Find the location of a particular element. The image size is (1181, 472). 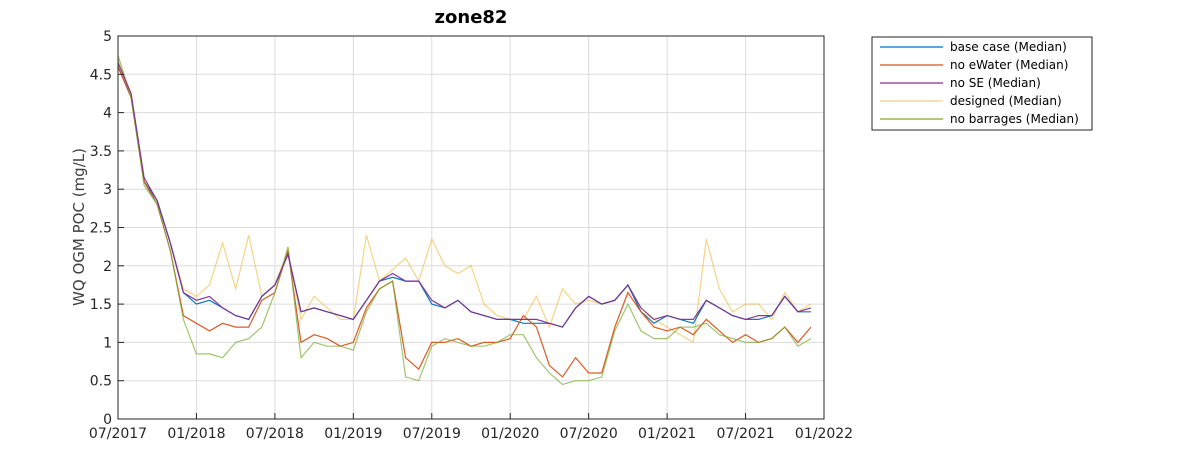

legend-label: no SE (Median) is located at coordinates (995, 83).